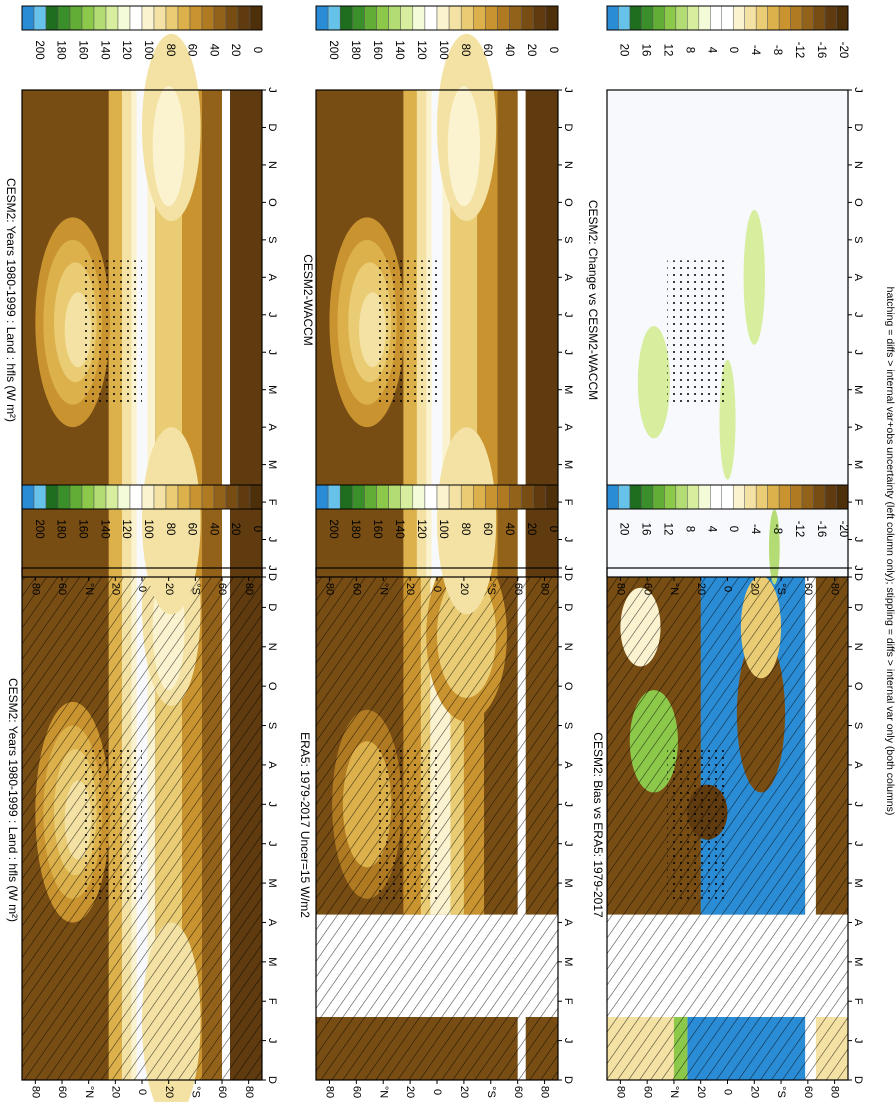 This screenshot has height=1102, width=895. Describe the element at coordinates (148, 528) in the screenshot. I see `colorbar-label: 100` at that location.